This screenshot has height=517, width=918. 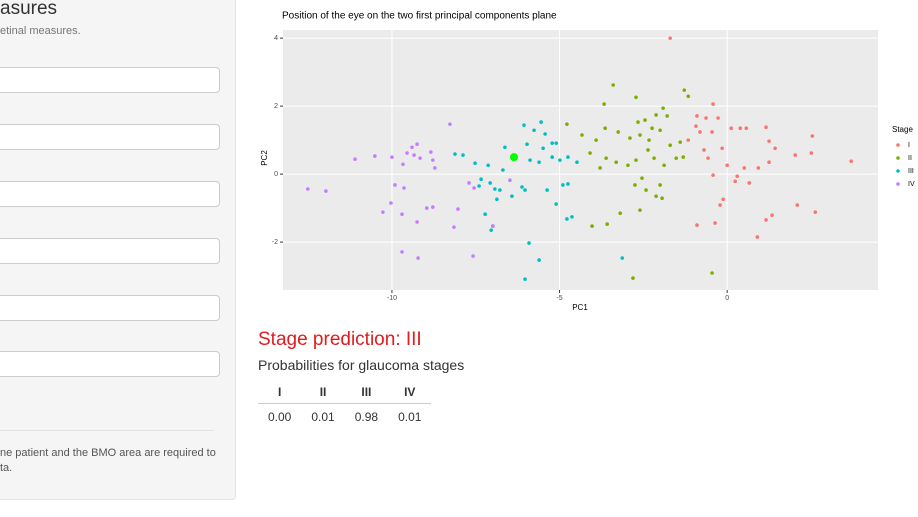 What do you see at coordinates (559, 298) in the screenshot?
I see `x-tick-label: -5` at bounding box center [559, 298].